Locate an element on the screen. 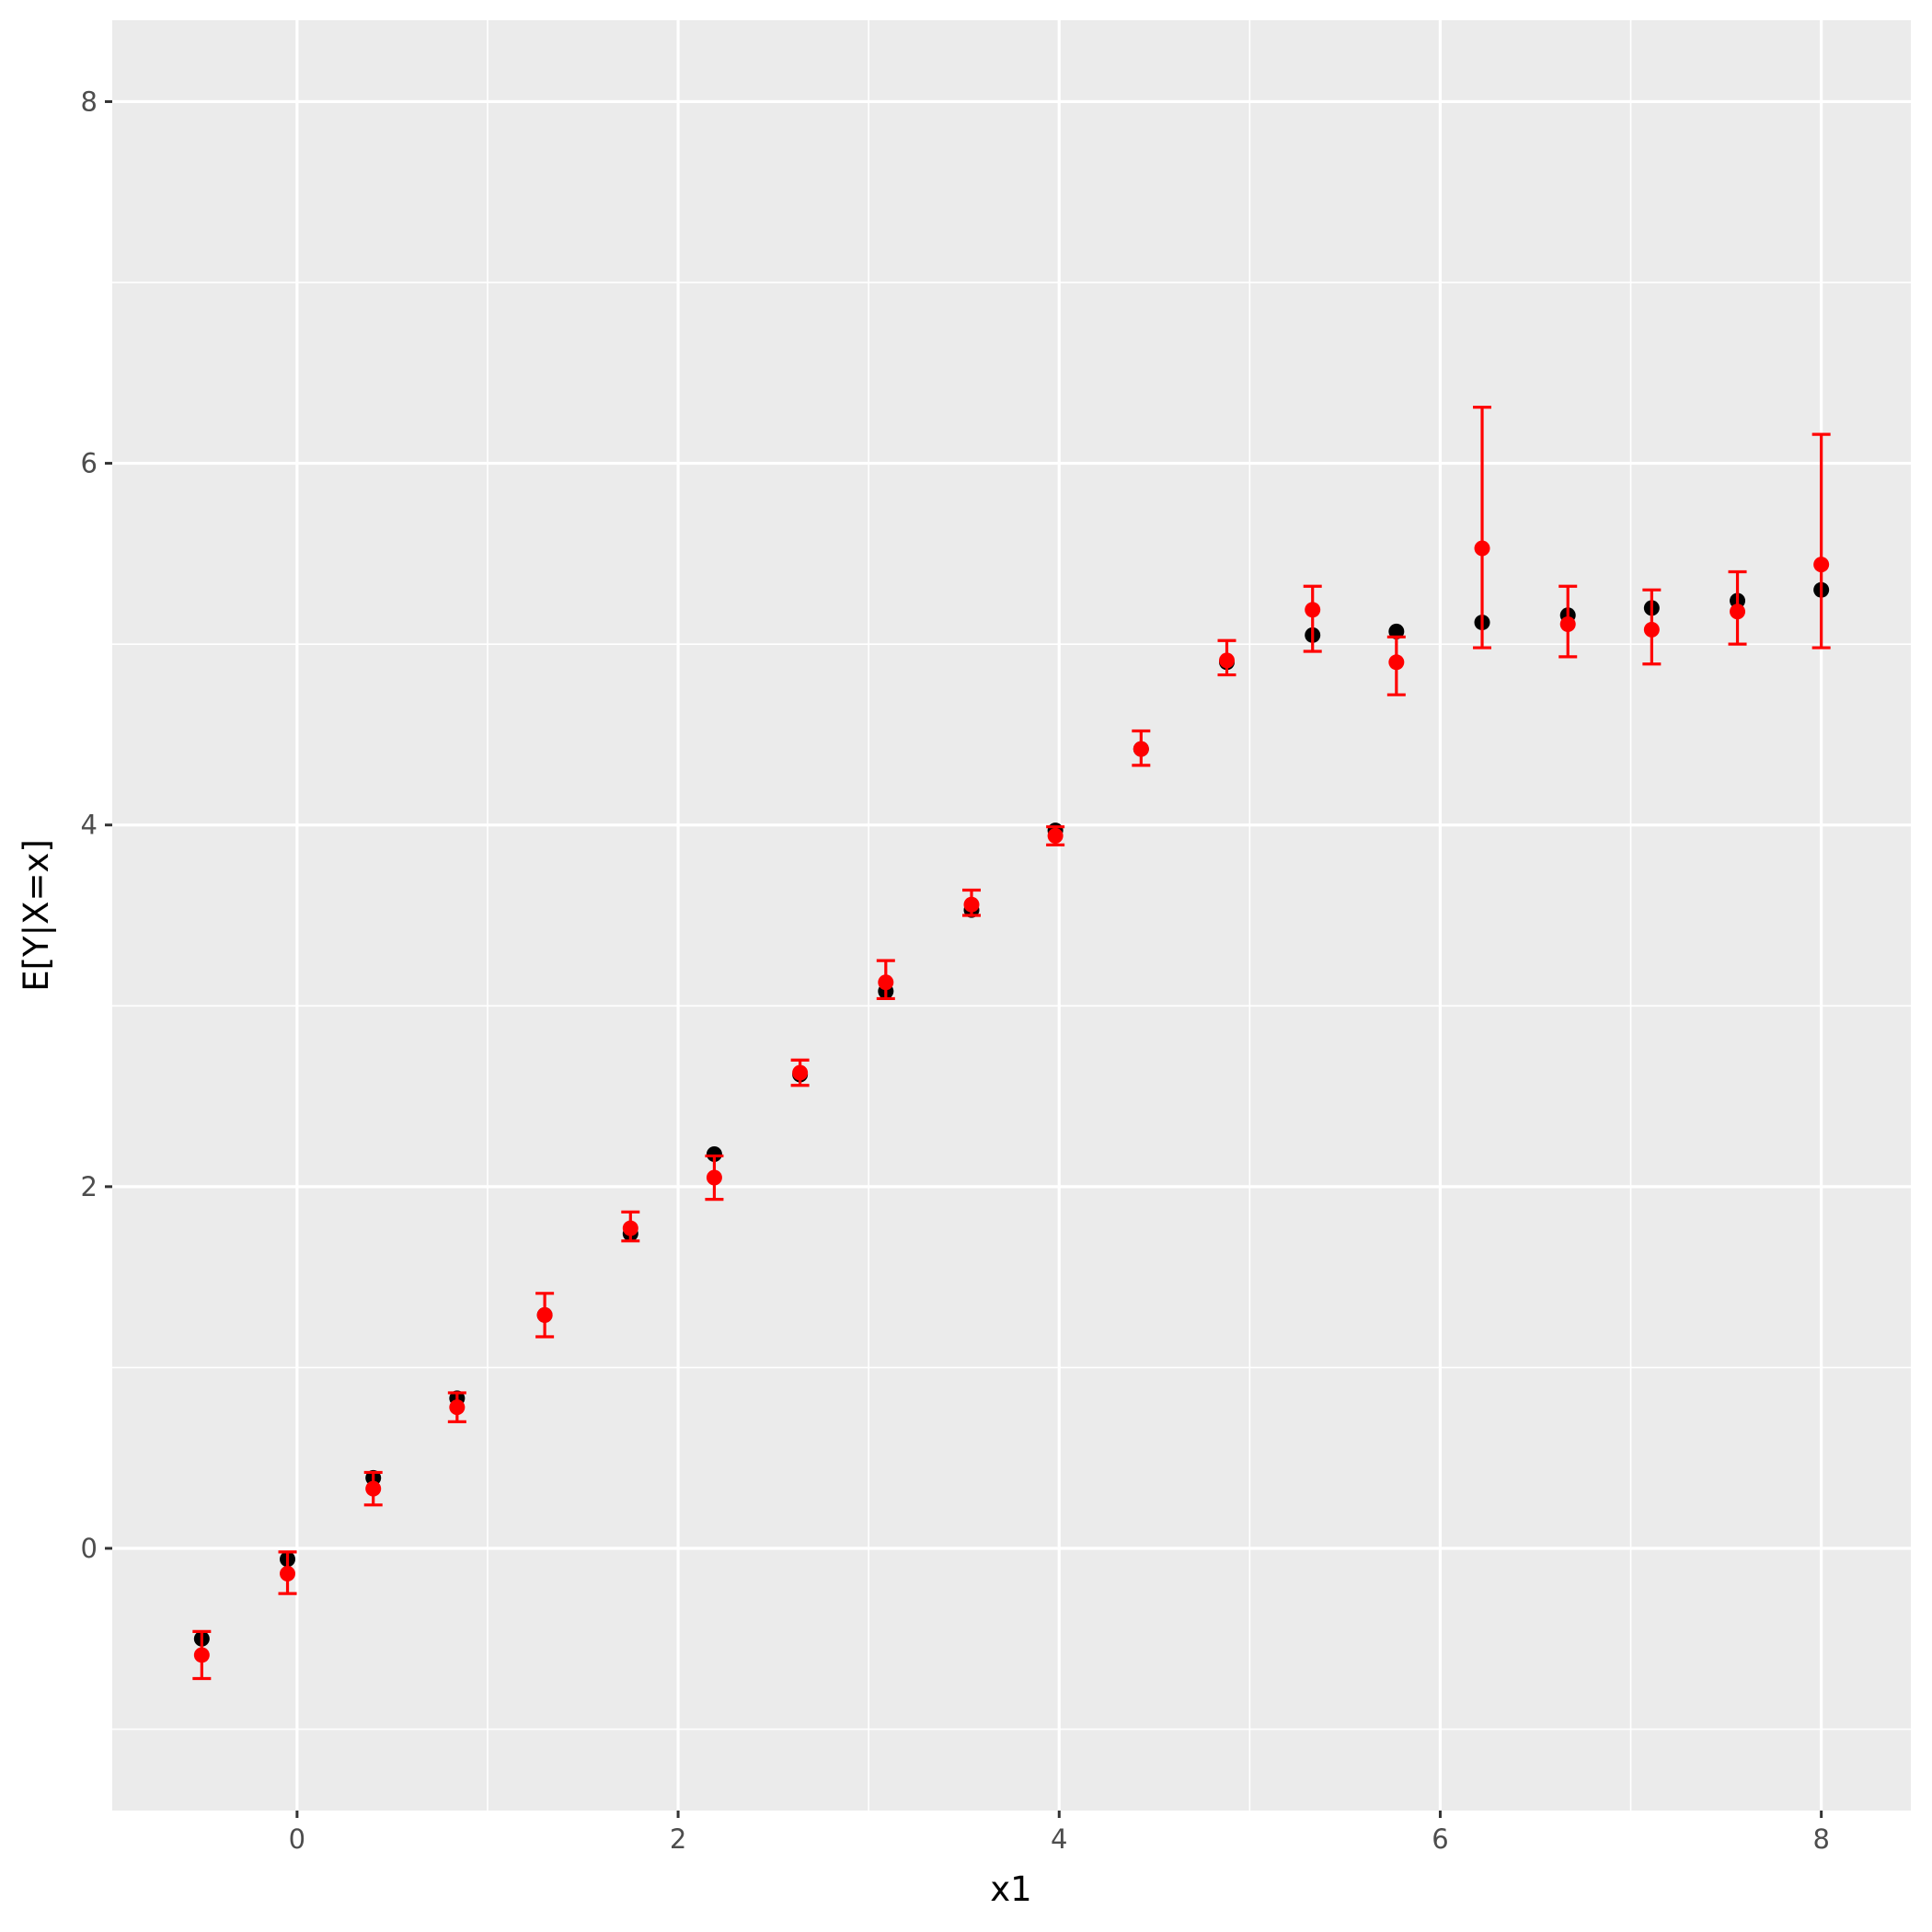 Image resolution: width=1932 pixels, height=1932 pixels. x-tick-label: 6 is located at coordinates (1440, 1839).